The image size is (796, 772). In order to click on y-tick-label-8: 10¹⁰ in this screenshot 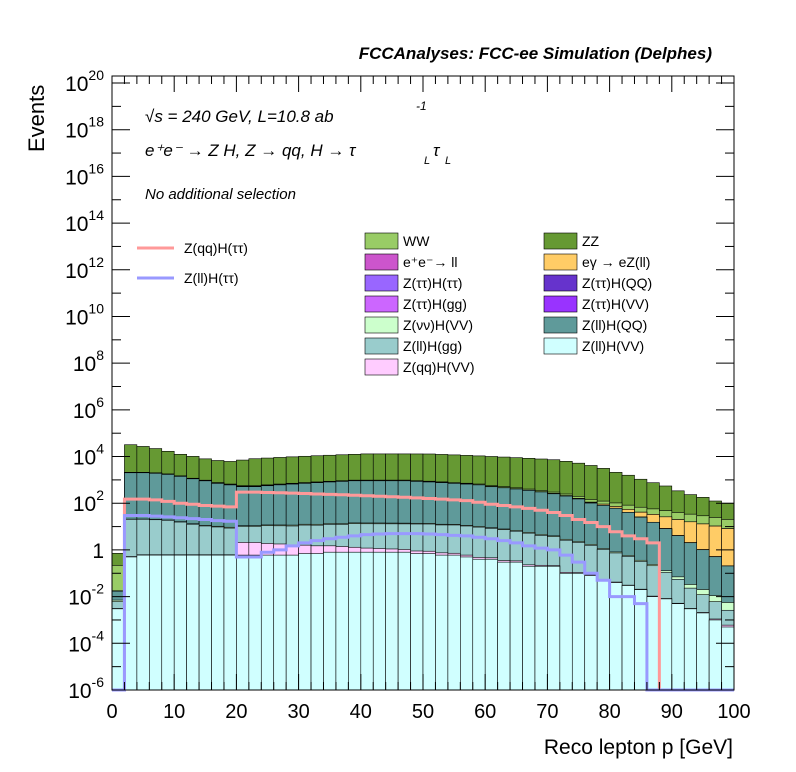, I will do `click(84, 314)`.